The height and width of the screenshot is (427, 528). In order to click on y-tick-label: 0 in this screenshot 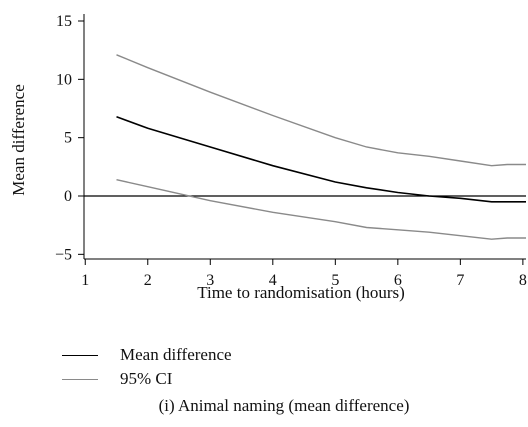, I will do `click(68, 196)`.